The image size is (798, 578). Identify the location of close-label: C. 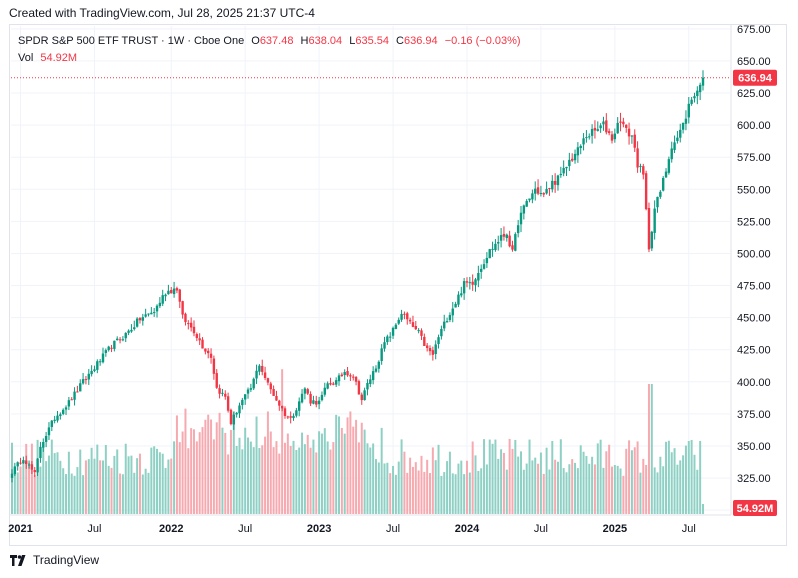
(400, 41).